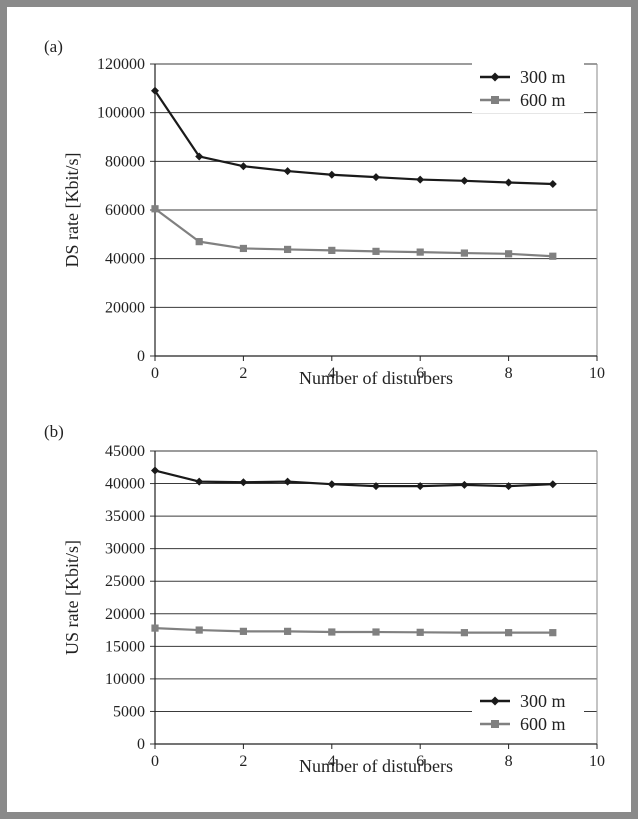 This screenshot has height=819, width=638. I want to click on y-tick-label: 5000, so click(129, 711).